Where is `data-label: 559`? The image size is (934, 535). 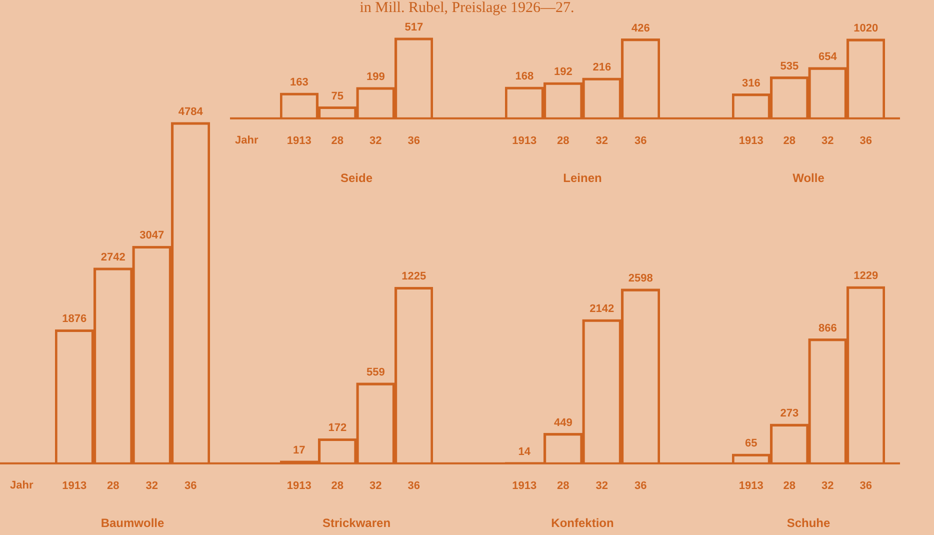 data-label: 559 is located at coordinates (375, 372).